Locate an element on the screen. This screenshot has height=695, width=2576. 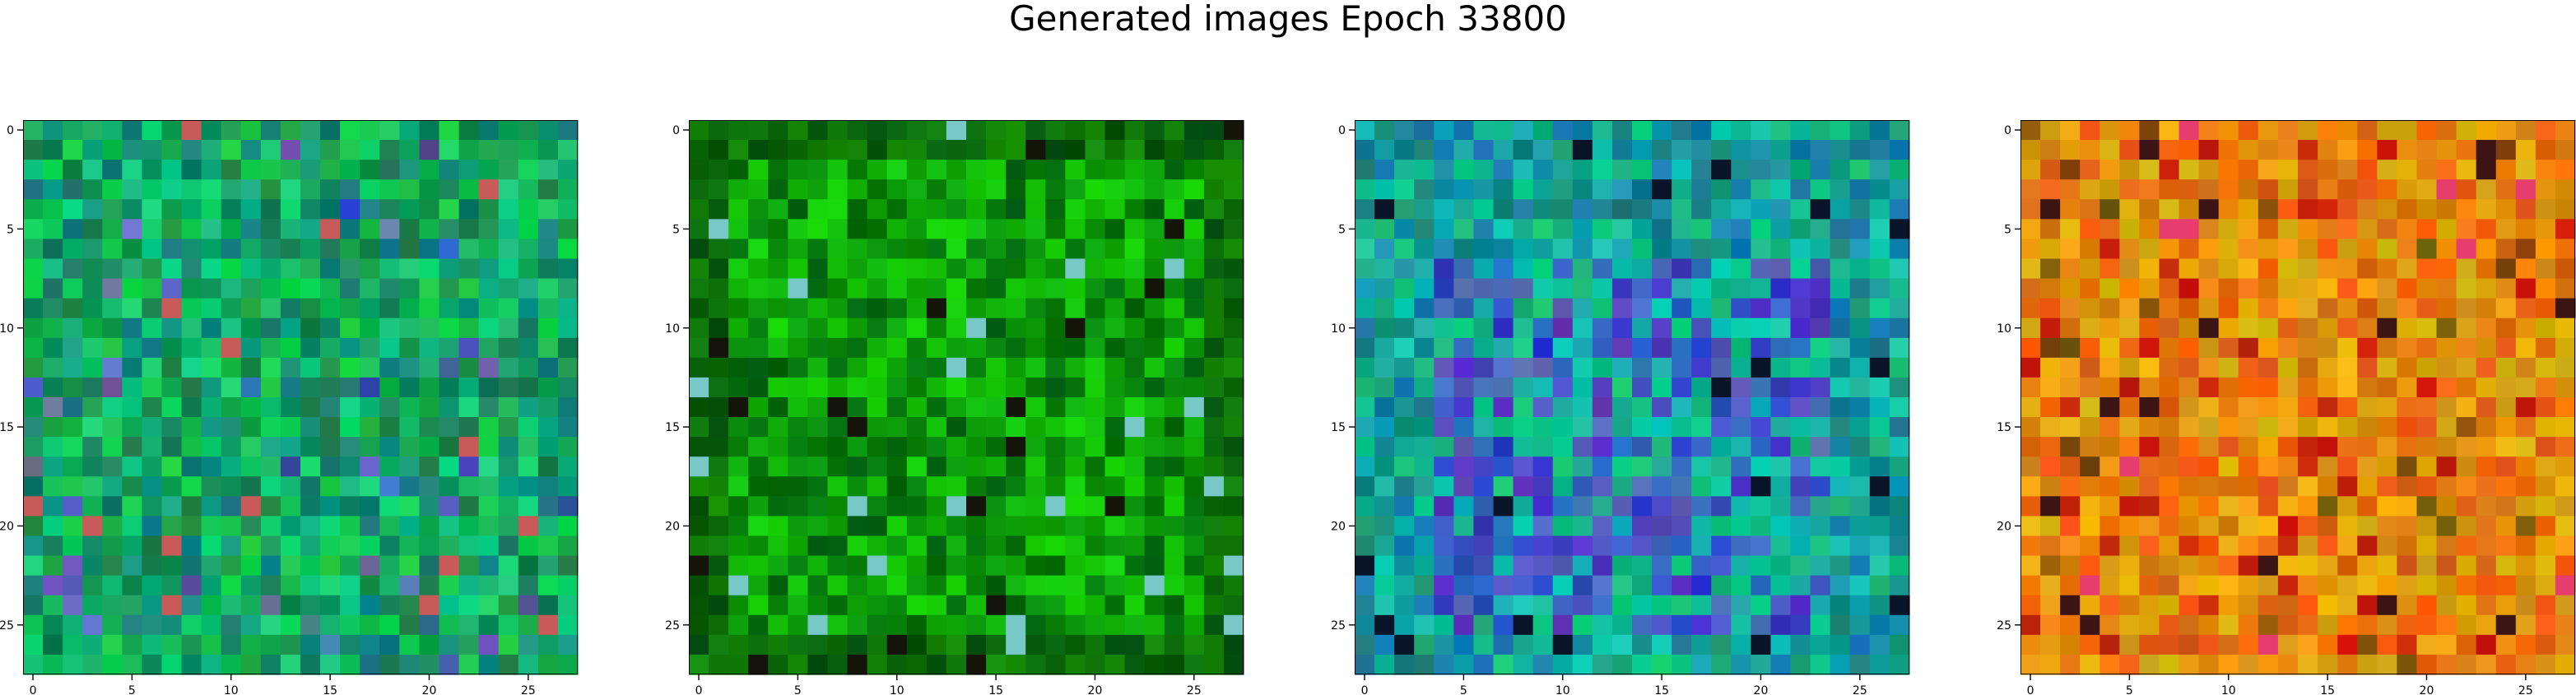
y-tick-label: 25 is located at coordinates (1338, 625).